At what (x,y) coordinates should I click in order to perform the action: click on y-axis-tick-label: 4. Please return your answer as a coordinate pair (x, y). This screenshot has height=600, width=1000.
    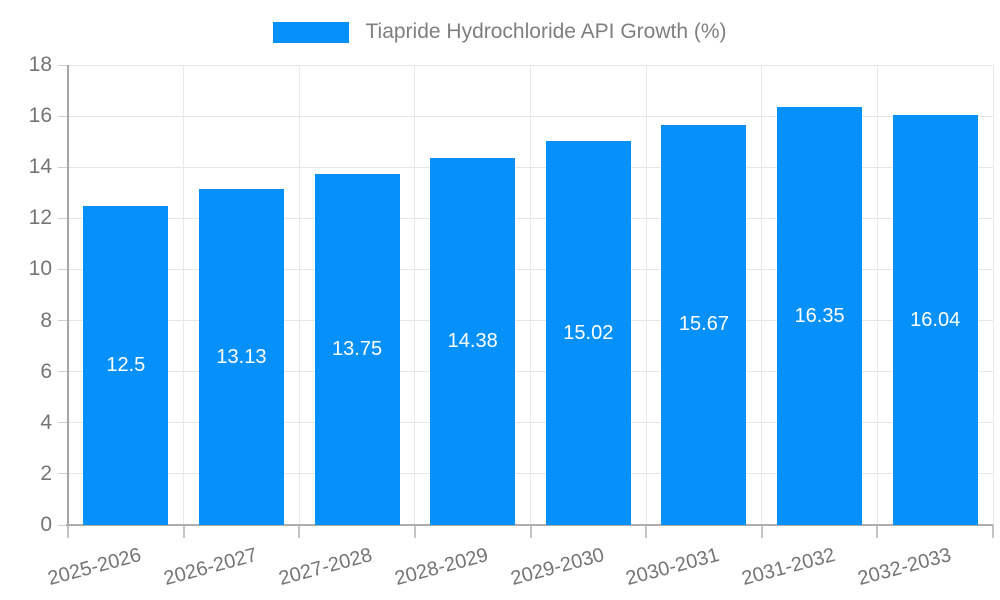
    Looking at the image, I should click on (46, 422).